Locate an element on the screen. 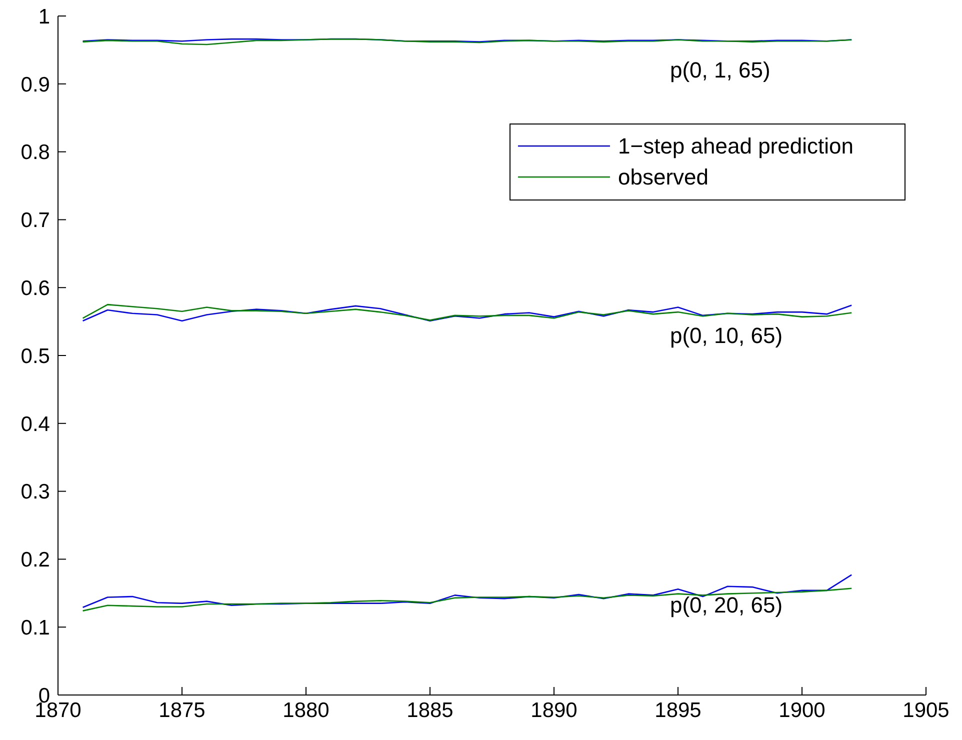  annotation: p(0, 10, 65) is located at coordinates (726, 335).